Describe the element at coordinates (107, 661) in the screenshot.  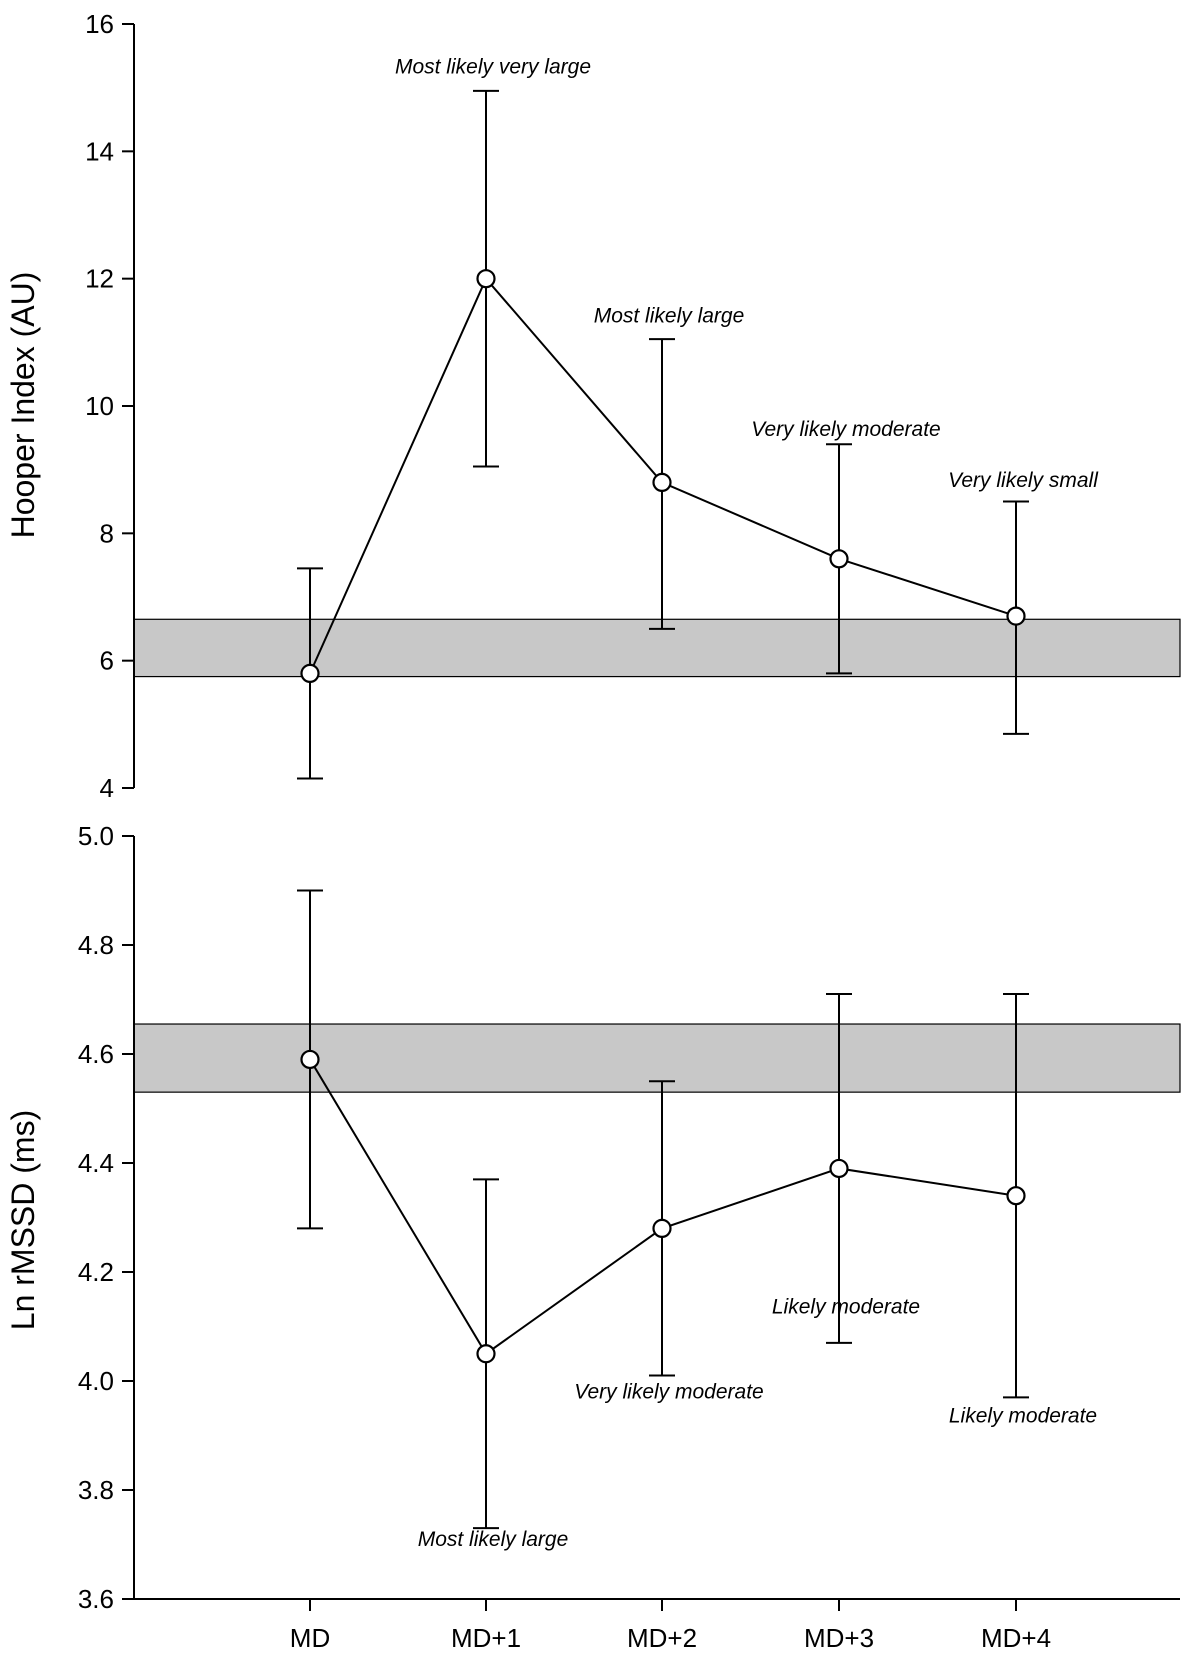
I see `y-tick-label: 6` at that location.